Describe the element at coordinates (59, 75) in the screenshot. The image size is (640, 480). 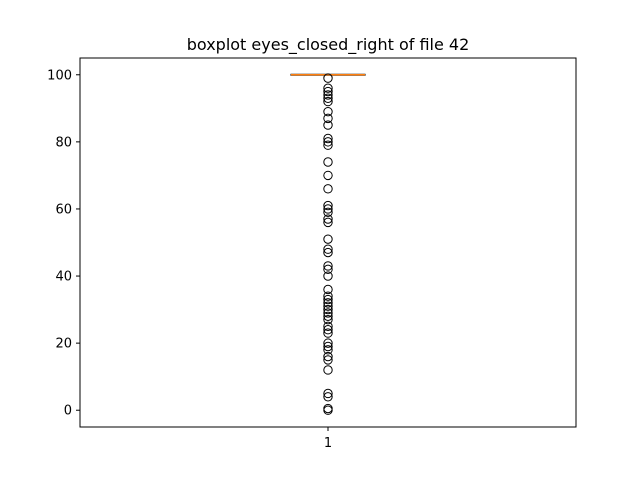
I see `y-tick-label: 100` at that location.